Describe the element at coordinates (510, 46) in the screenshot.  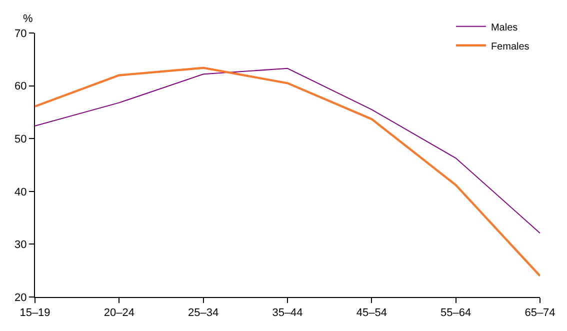
I see `legend-label: Females` at that location.